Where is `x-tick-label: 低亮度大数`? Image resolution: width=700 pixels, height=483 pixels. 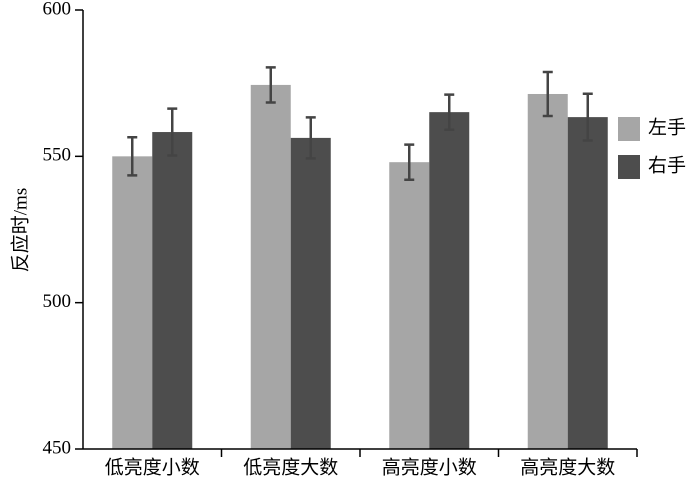 x-tick-label: 低亮度大数 is located at coordinates (290, 467).